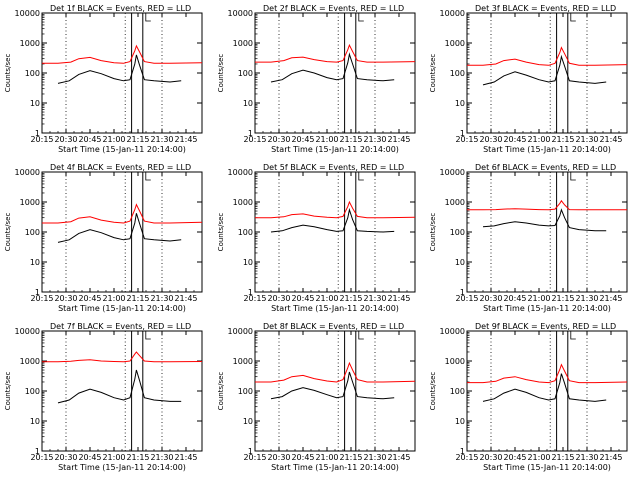 The image size is (640, 480). Describe the element at coordinates (545, 326) in the screenshot. I see `chart-title: Det 9f BLACK = Events, RED = LLD` at that location.